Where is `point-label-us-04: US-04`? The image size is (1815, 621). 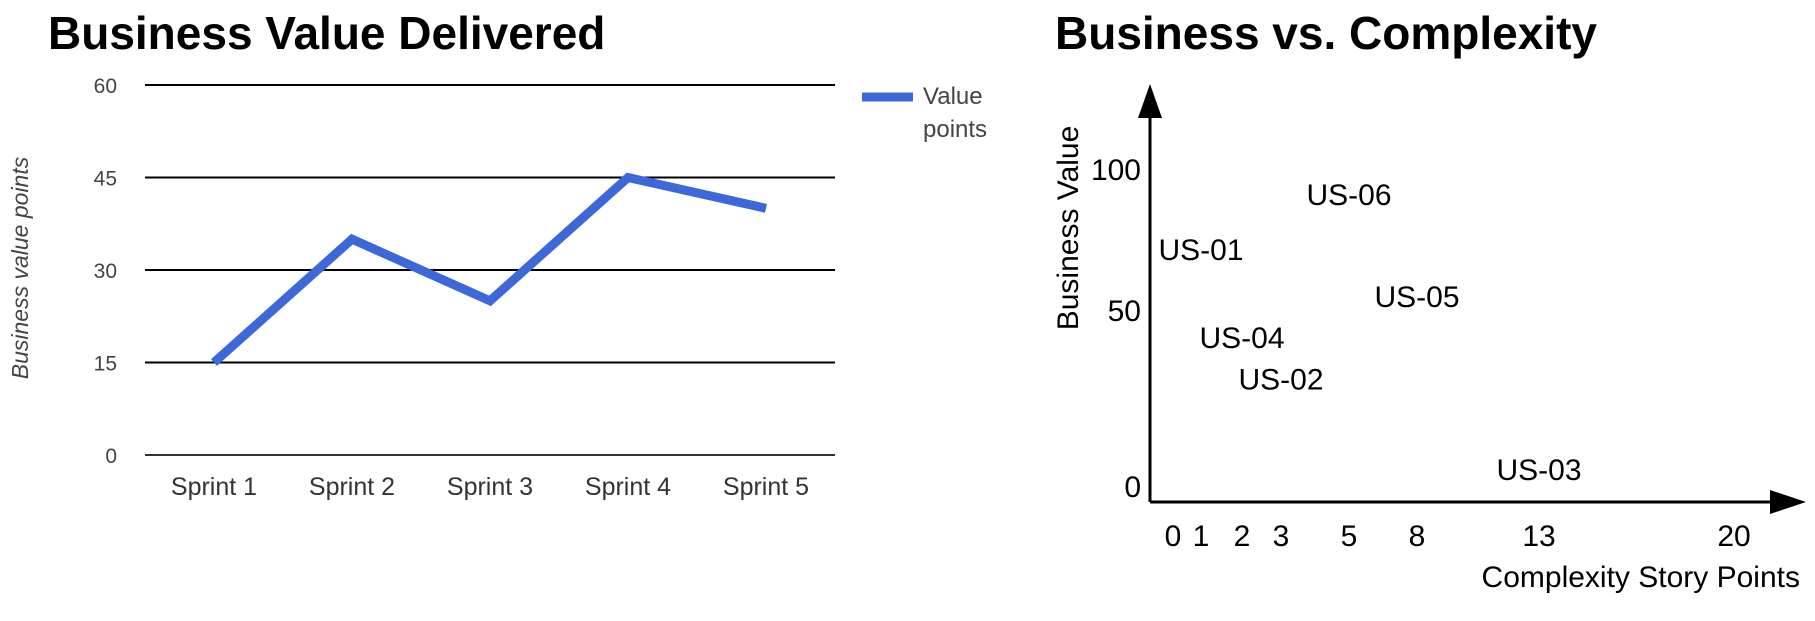
point-label-us-04: US-04 is located at coordinates (1241, 338).